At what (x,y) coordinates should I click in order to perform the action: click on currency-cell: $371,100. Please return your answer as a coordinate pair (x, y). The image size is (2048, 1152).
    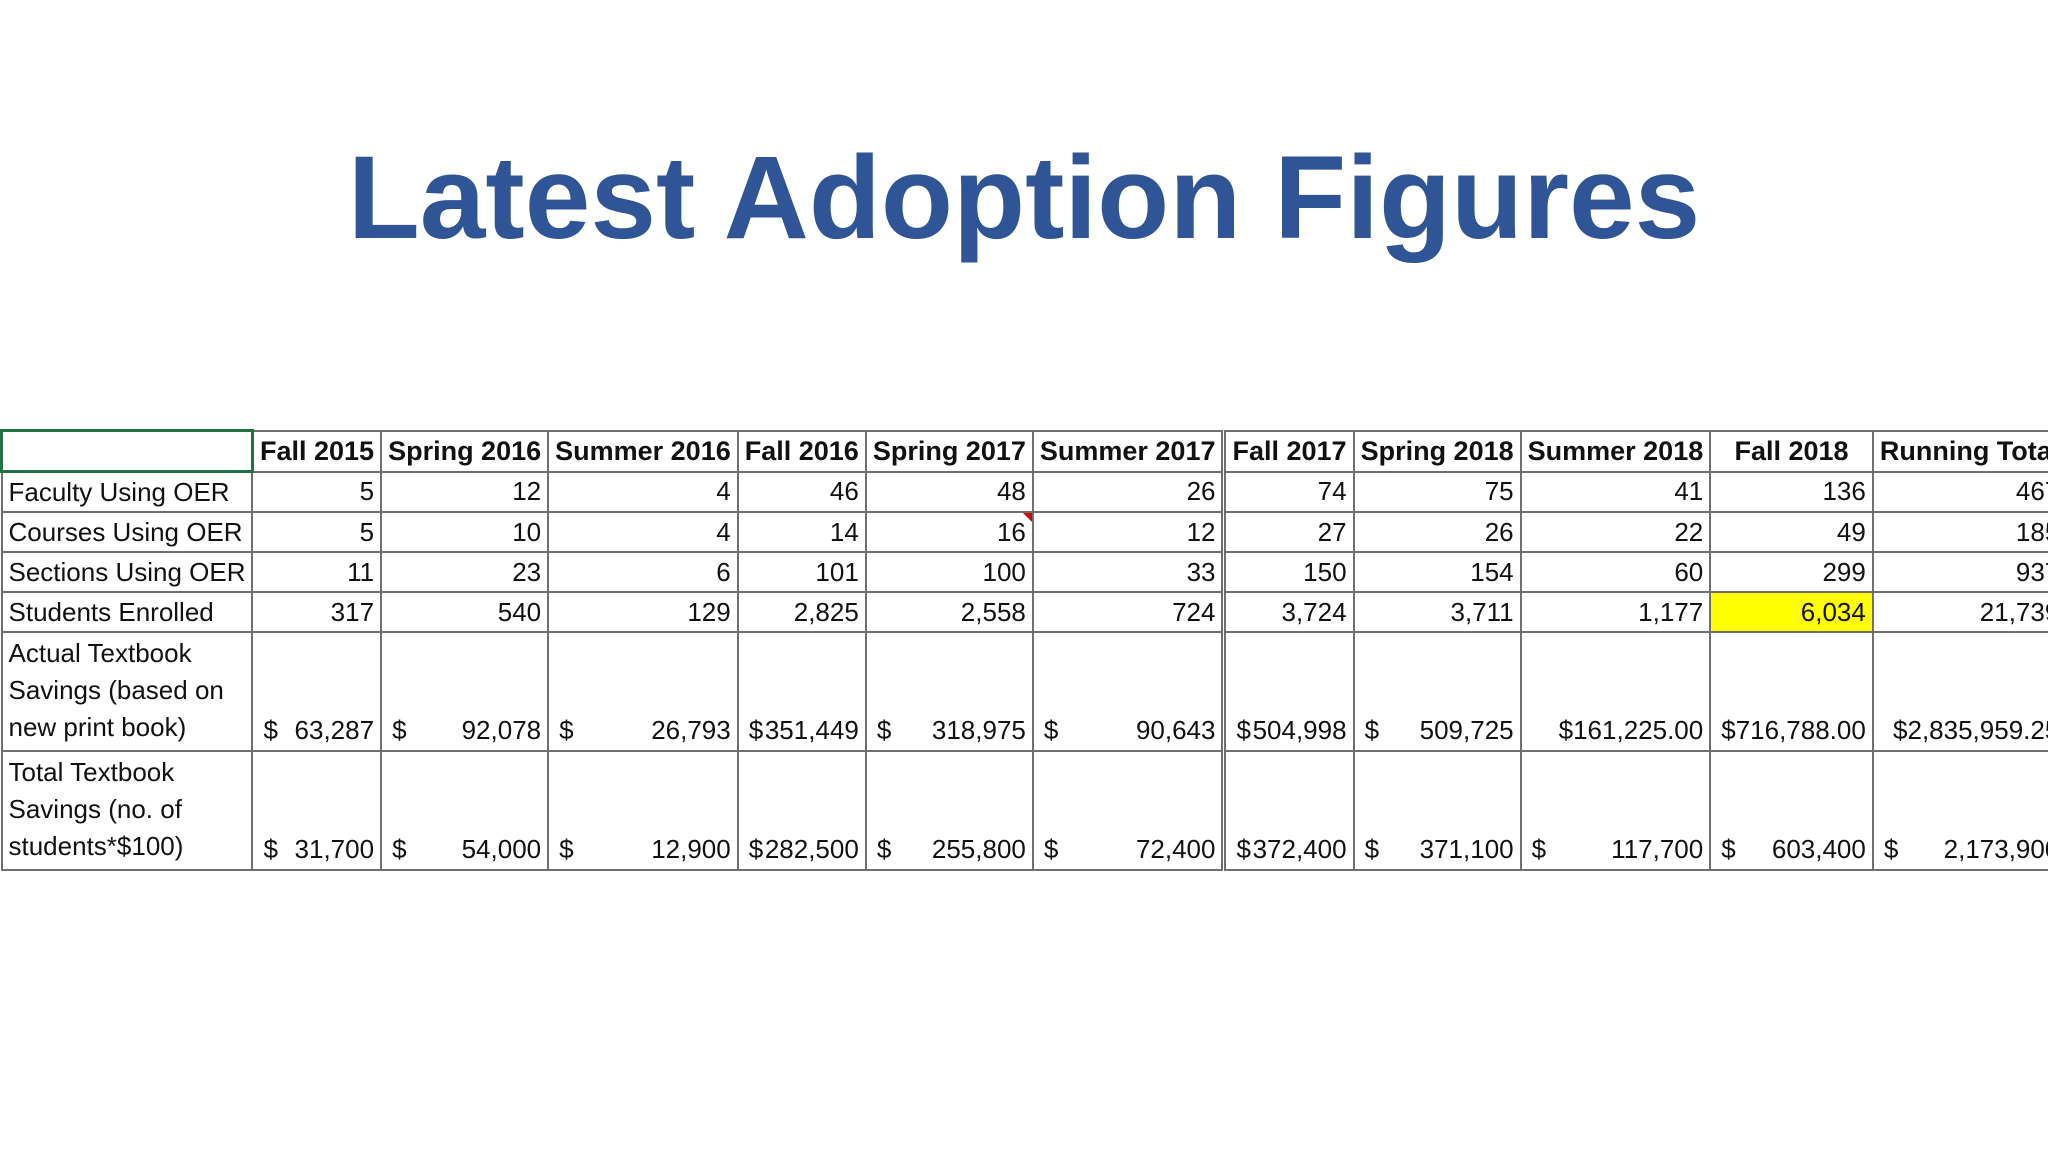
    Looking at the image, I should click on (1437, 810).